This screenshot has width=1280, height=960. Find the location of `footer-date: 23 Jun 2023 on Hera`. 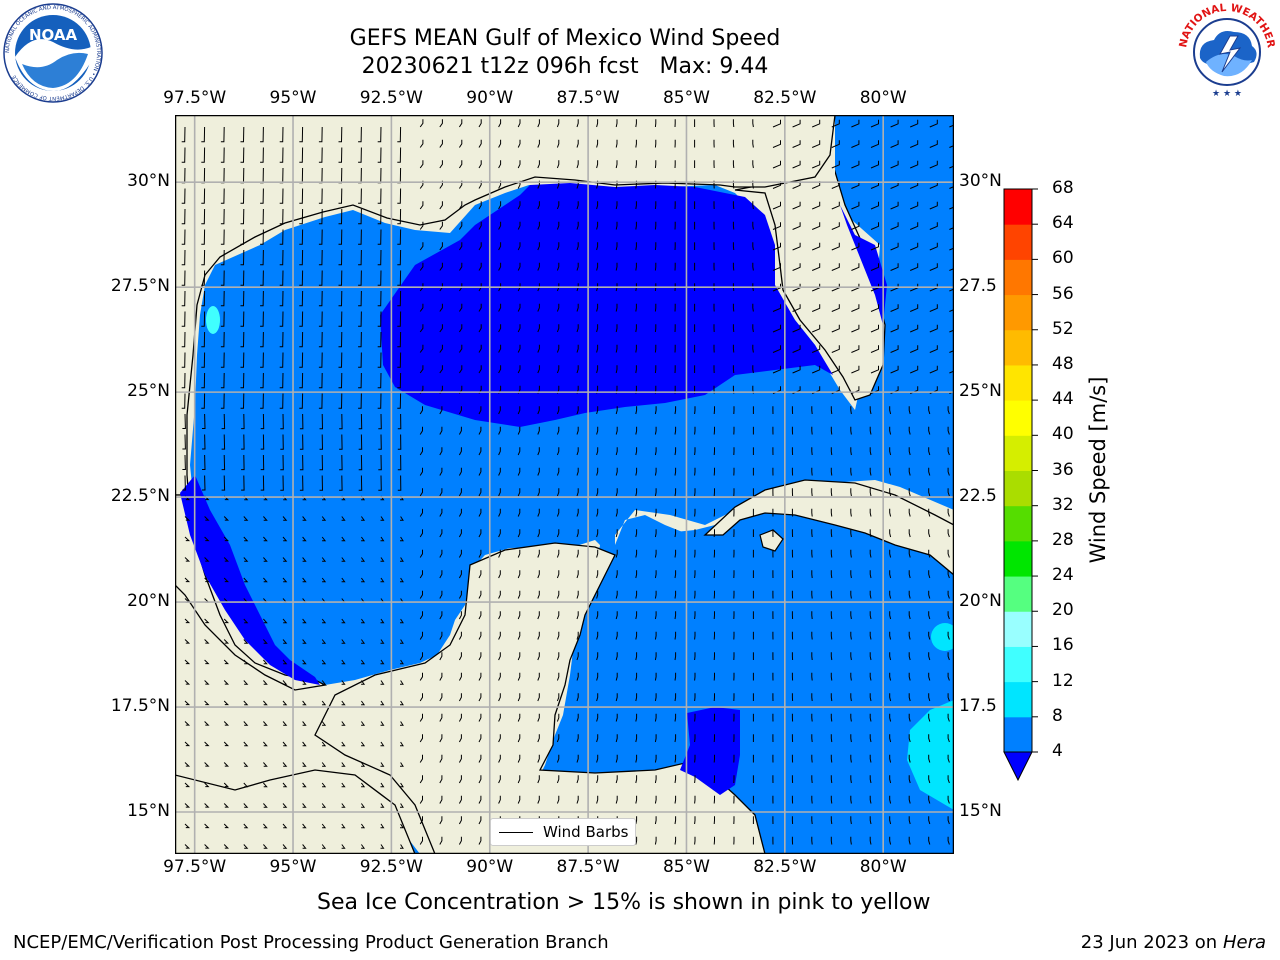

footer-date: 23 Jun 2023 on Hera is located at coordinates (1173, 942).